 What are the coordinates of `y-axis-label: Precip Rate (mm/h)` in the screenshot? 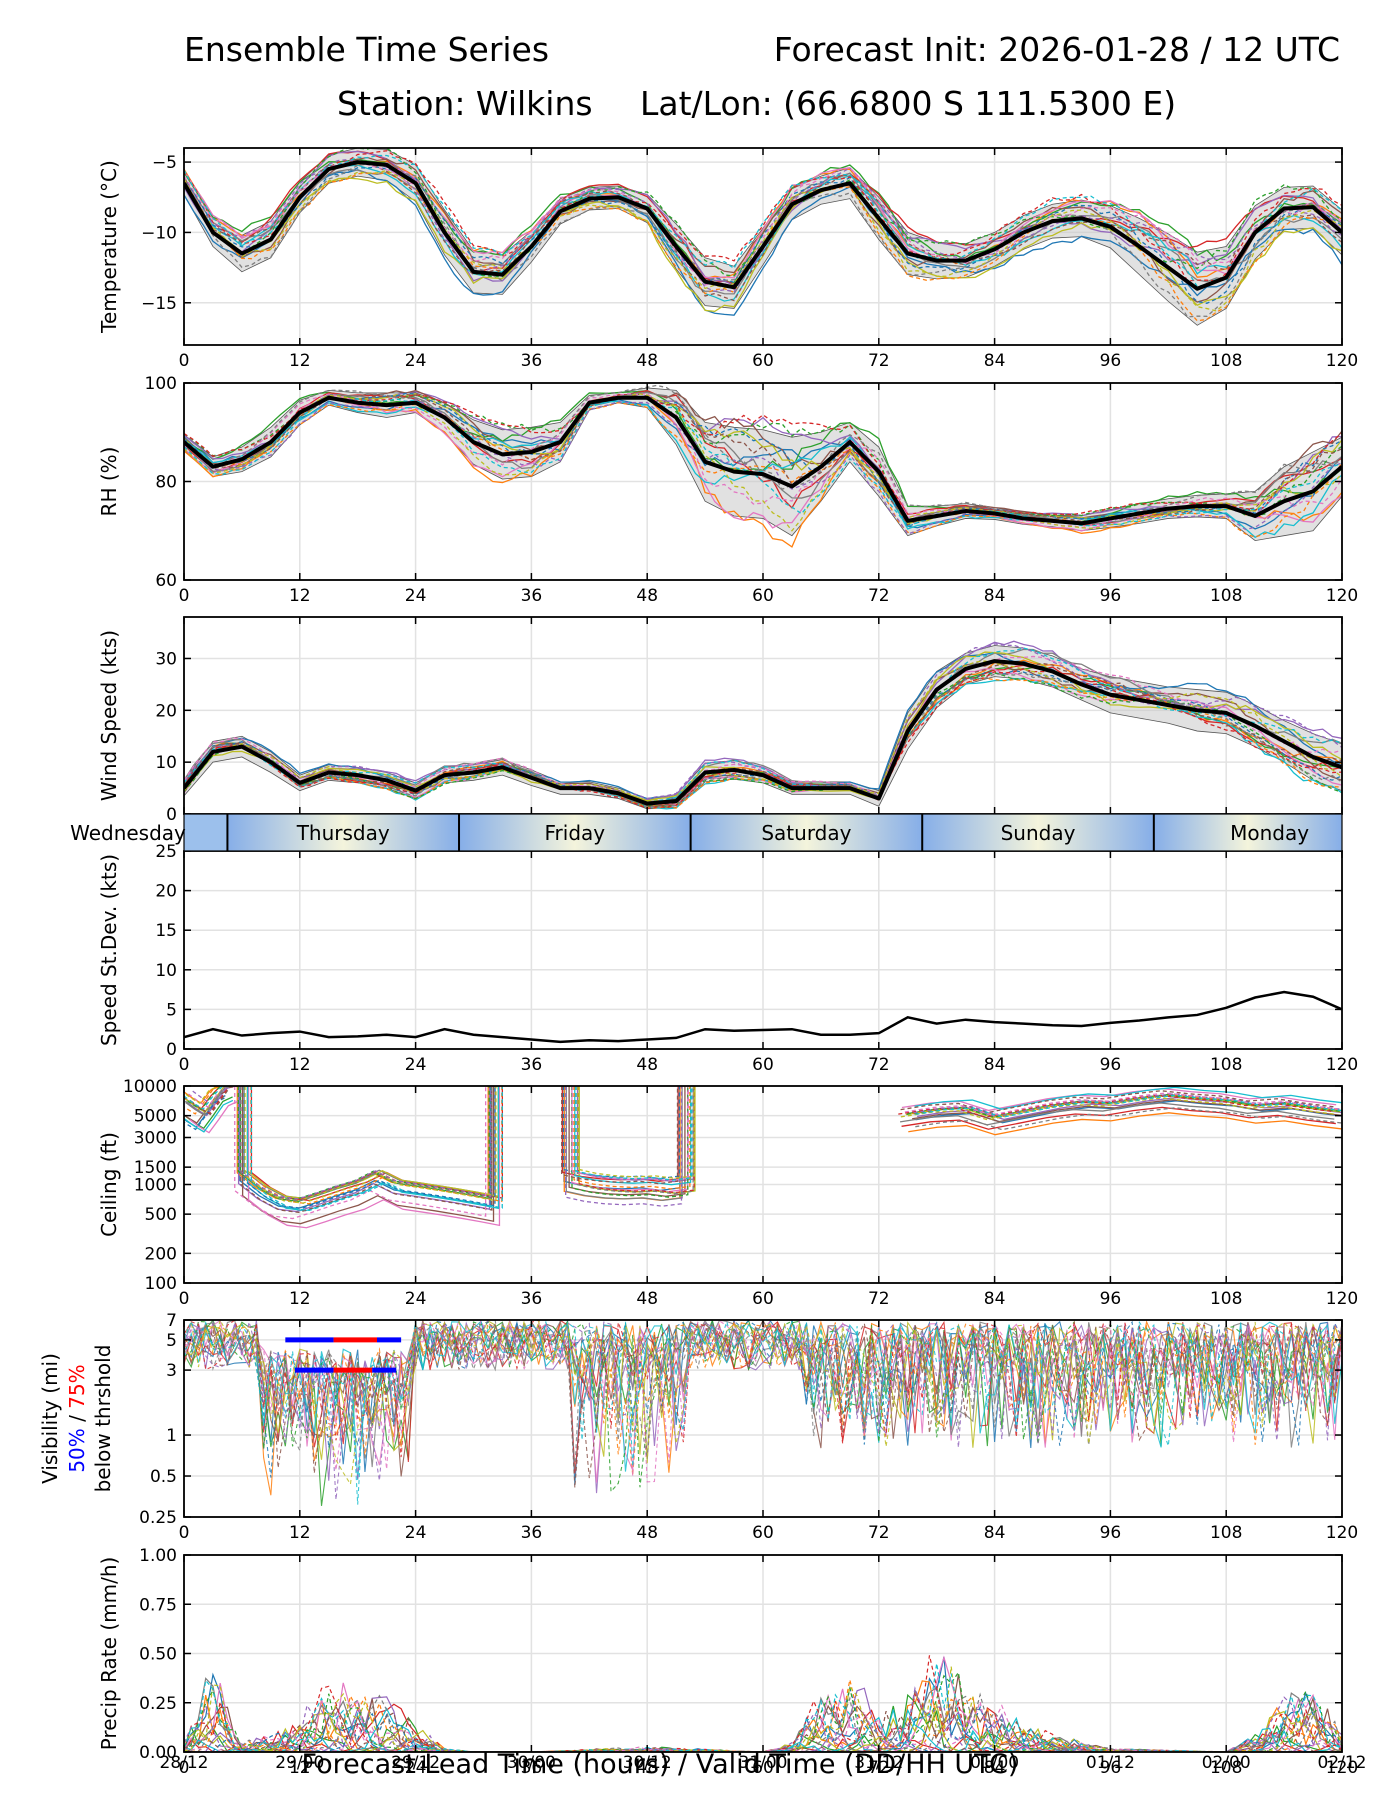 It's located at (109, 1654).